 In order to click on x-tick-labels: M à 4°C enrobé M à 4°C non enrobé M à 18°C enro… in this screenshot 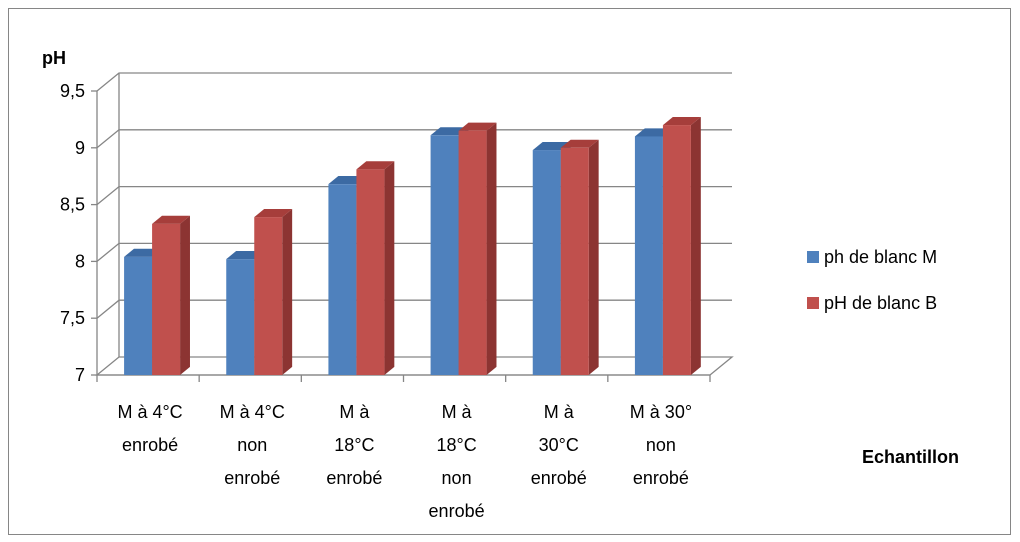, I will do `click(404, 461)`.